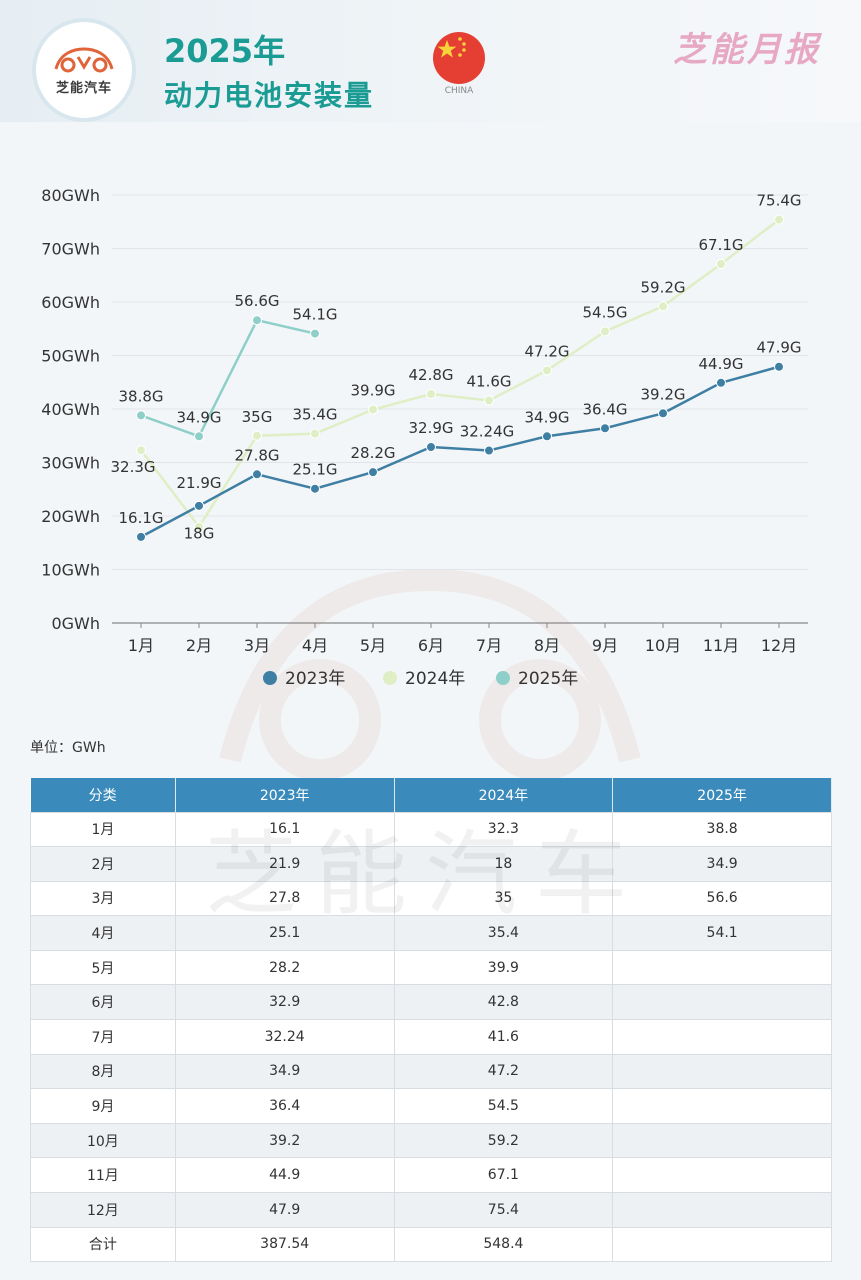  What do you see at coordinates (103, 1037) in the screenshot?
I see `row-label-cell: 7月` at bounding box center [103, 1037].